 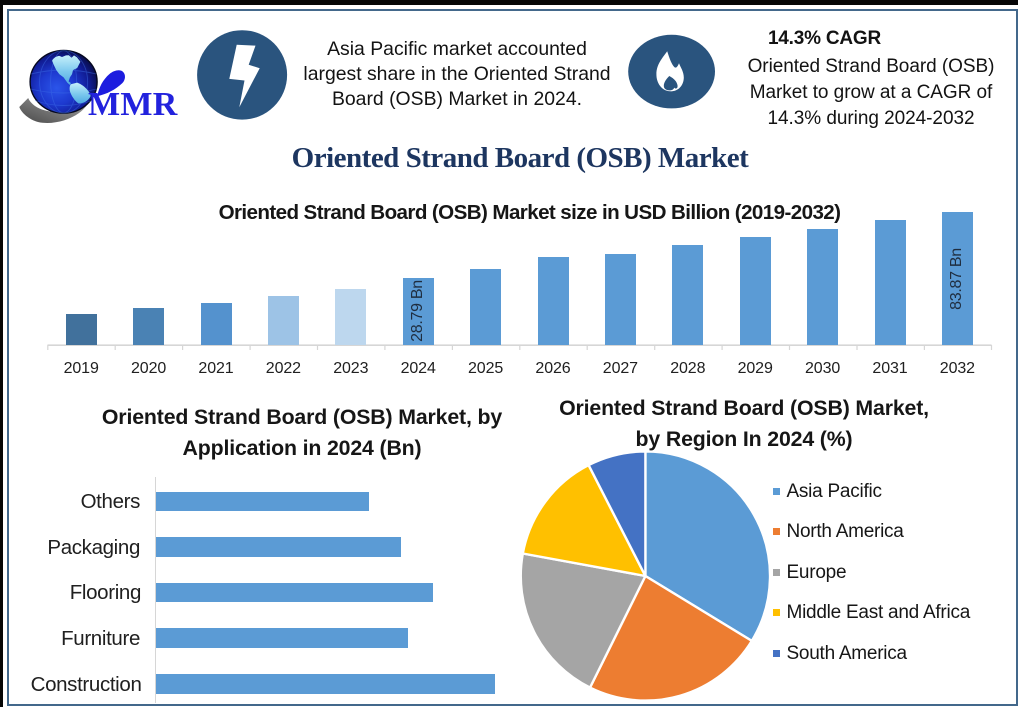 What do you see at coordinates (133, 104) in the screenshot?
I see `svg-text: MMR` at bounding box center [133, 104].